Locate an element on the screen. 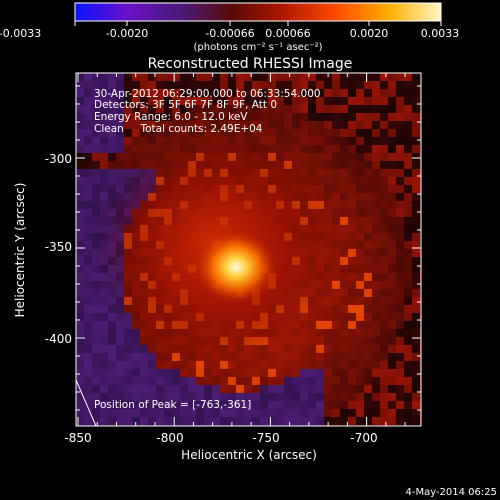 Image resolution: width=500 pixels, height=500 pixels. colorbar-tick-label: 0.0020 is located at coordinates (369, 33).